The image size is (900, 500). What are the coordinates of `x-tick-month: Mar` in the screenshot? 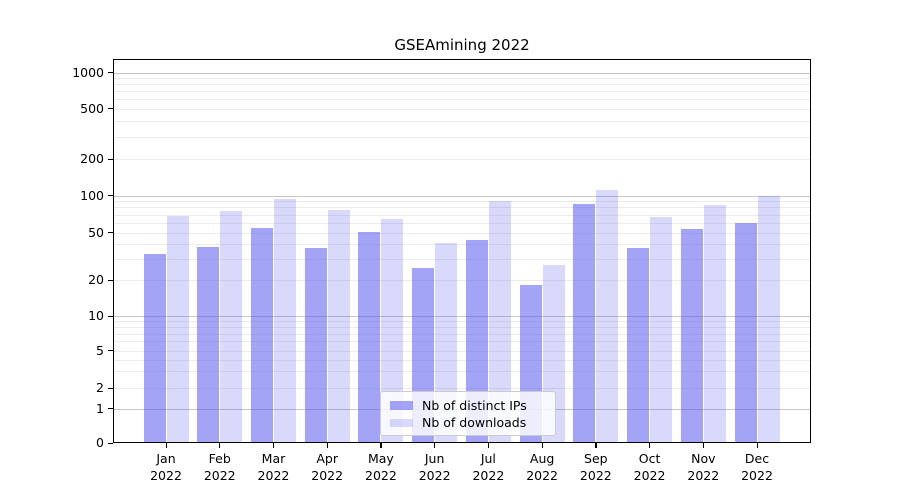 It's located at (273, 458).